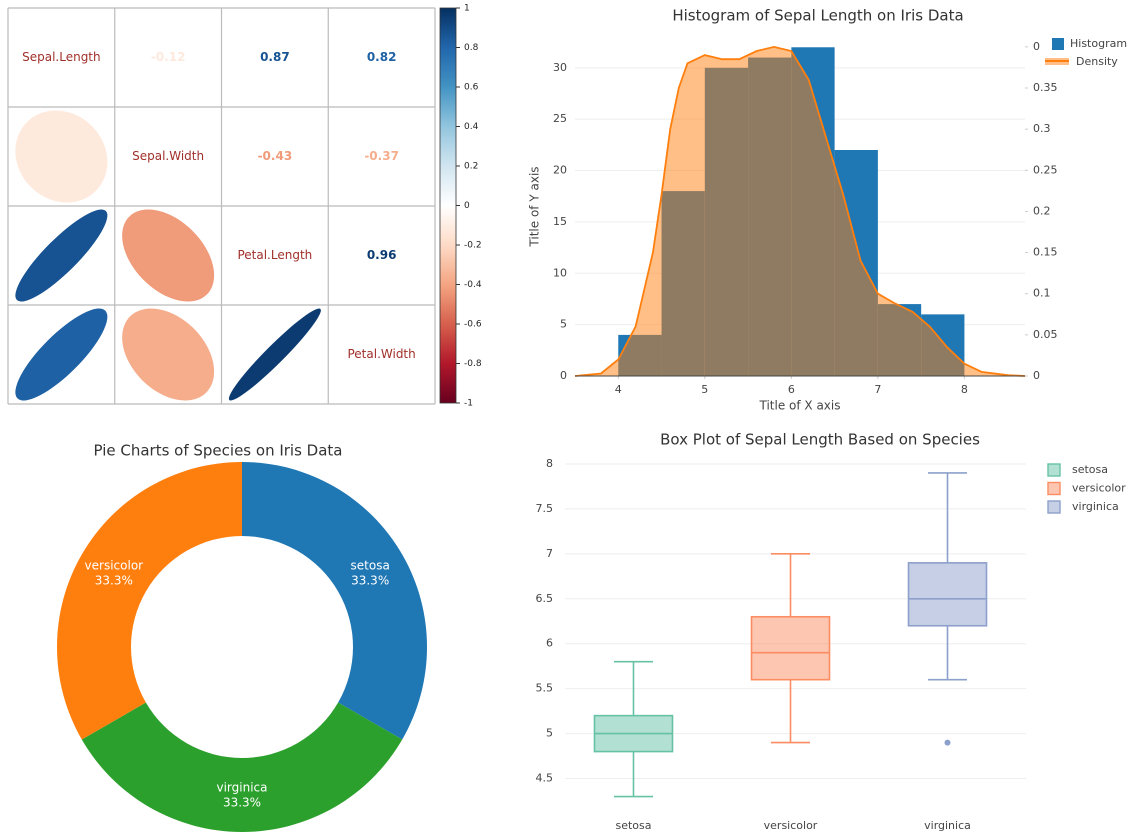  Describe the element at coordinates (471, 167) in the screenshot. I see `colorbar-tick-label: 0.2` at that location.